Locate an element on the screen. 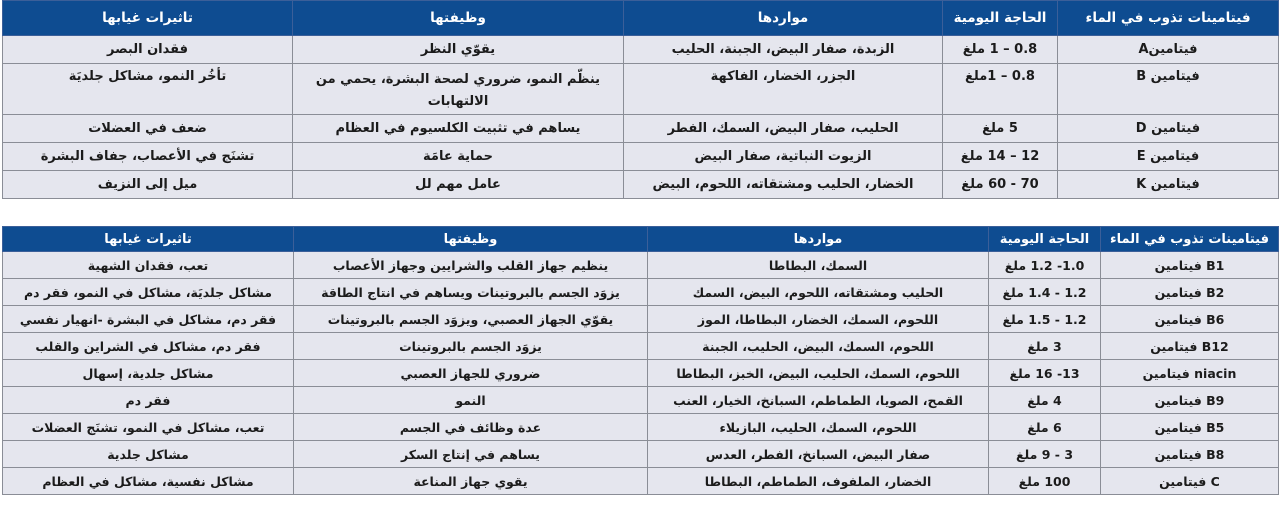 Image resolution: width=1280 pixels, height=510 pixels. cell-function: يقوّي النظر is located at coordinates (458, 49).